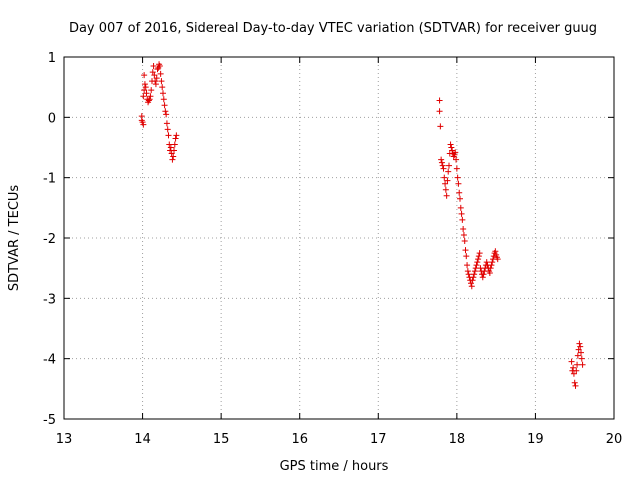  Describe the element at coordinates (64, 439) in the screenshot. I see `x-tick-label: 13` at that location.